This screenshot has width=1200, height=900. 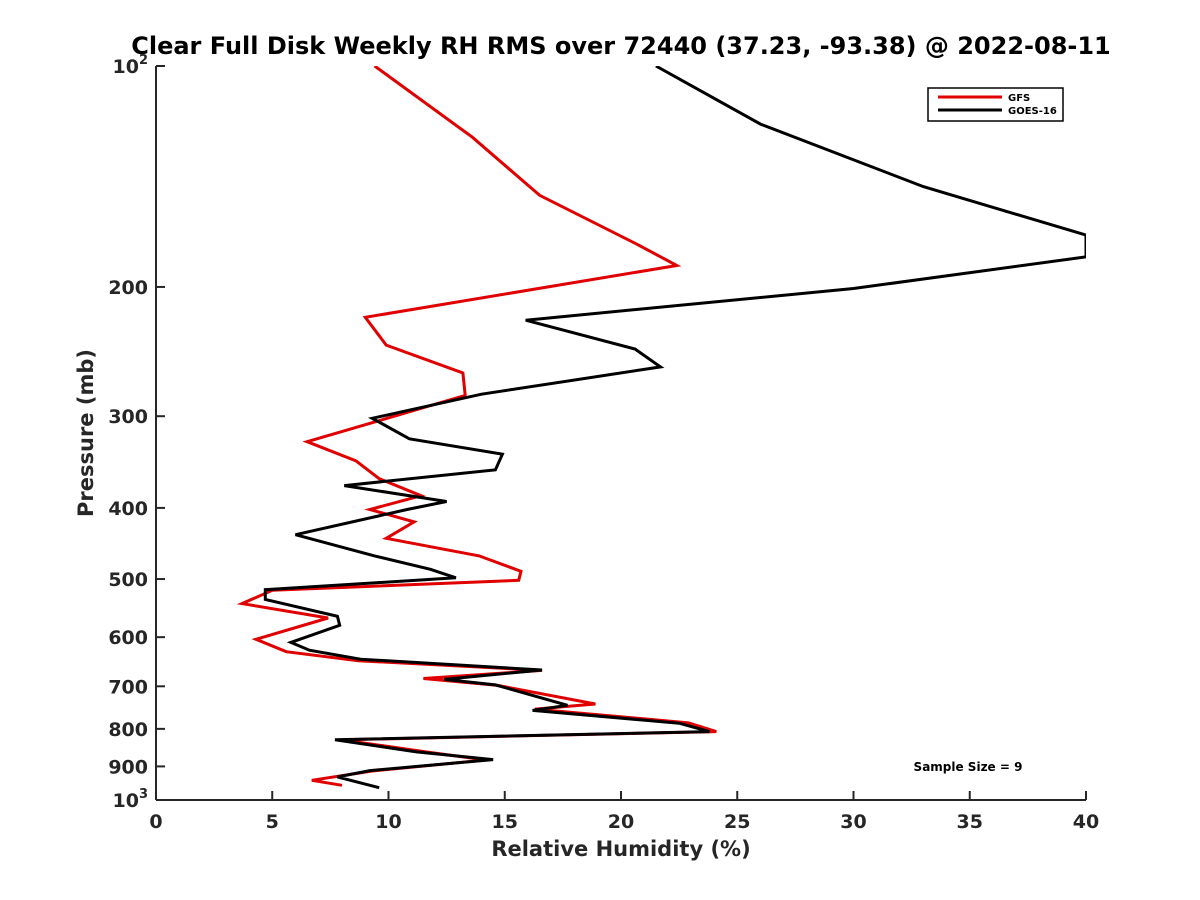 I want to click on x-tick-label: 0, so click(x=155, y=822).